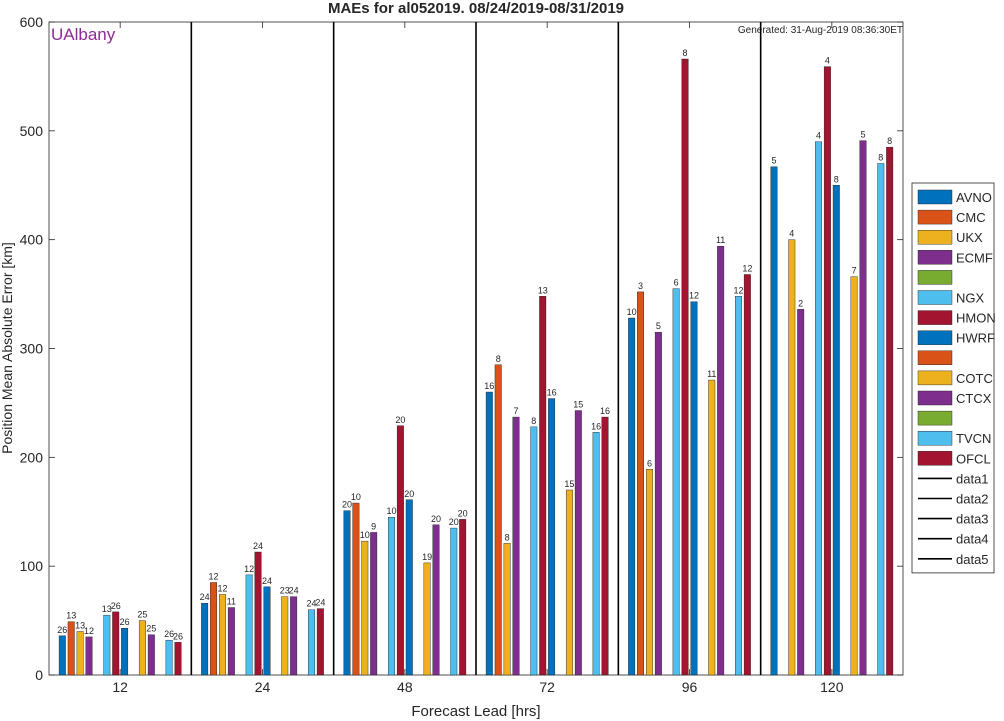  Describe the element at coordinates (820, 30) in the screenshot. I see `generated-timestamp: Generated: 31-Aug-2019 08:36:30ET` at that location.